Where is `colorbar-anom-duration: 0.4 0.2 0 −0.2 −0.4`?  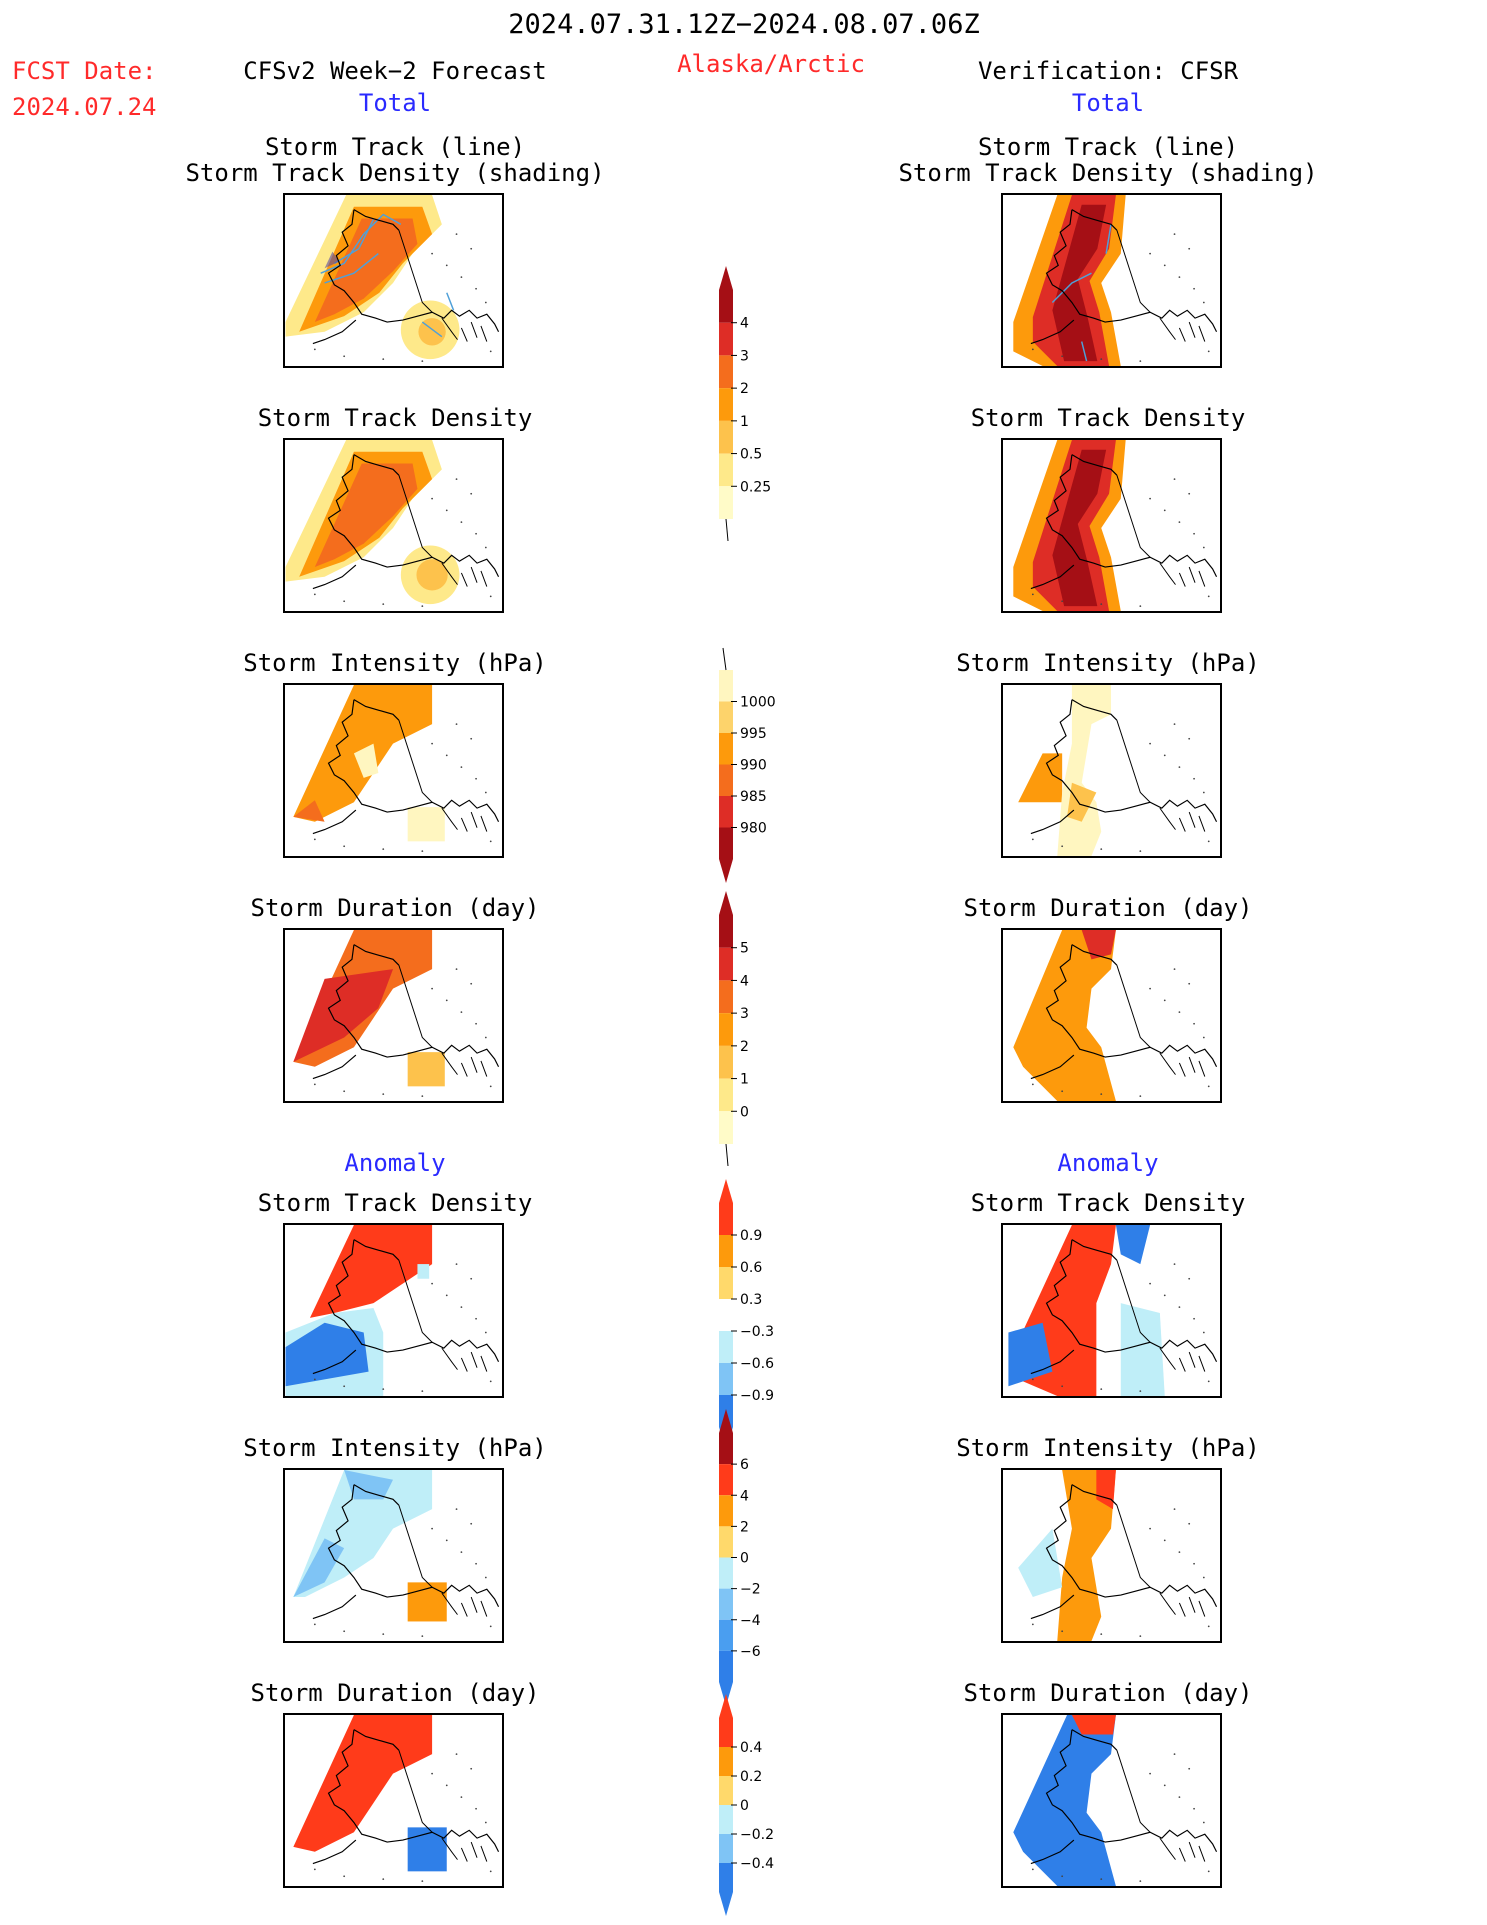 colorbar-anom-duration: 0.4 0.2 0 −0.2 −0.4 is located at coordinates (746, 1805).